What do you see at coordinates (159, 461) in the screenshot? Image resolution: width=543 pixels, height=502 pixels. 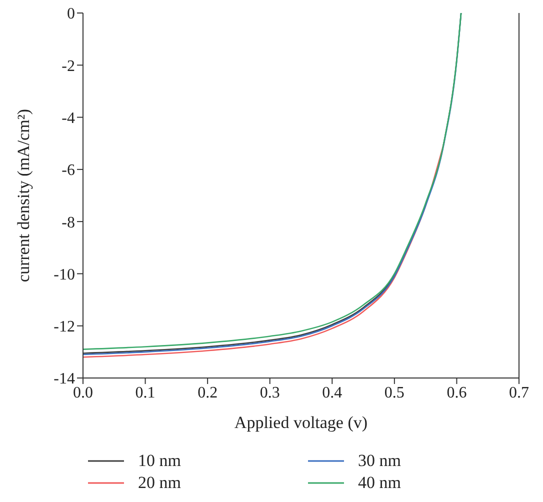 I see `legend-label: 10 nm` at bounding box center [159, 461].